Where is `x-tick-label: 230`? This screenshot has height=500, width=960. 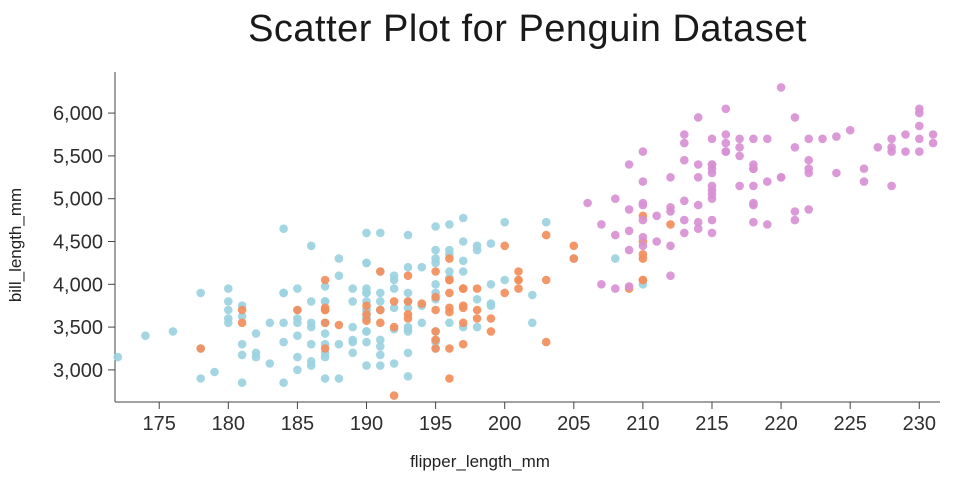
x-tick-label: 230 is located at coordinates (919, 424).